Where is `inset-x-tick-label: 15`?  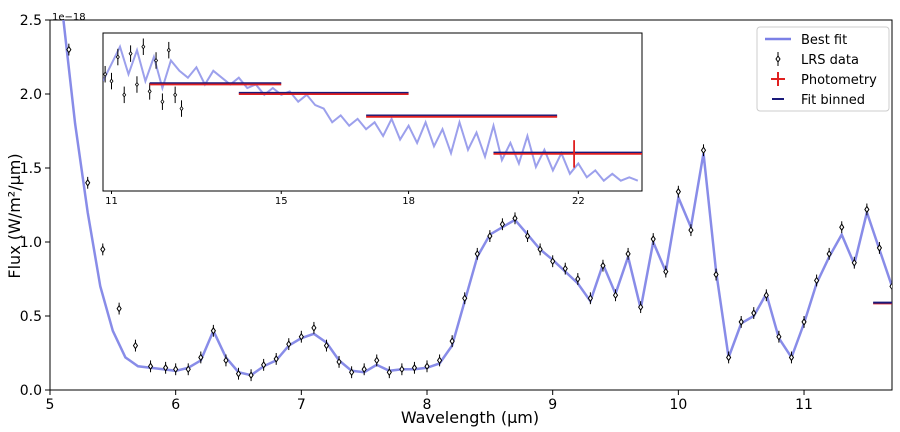
inset-x-tick-label: 15 is located at coordinates (281, 201).